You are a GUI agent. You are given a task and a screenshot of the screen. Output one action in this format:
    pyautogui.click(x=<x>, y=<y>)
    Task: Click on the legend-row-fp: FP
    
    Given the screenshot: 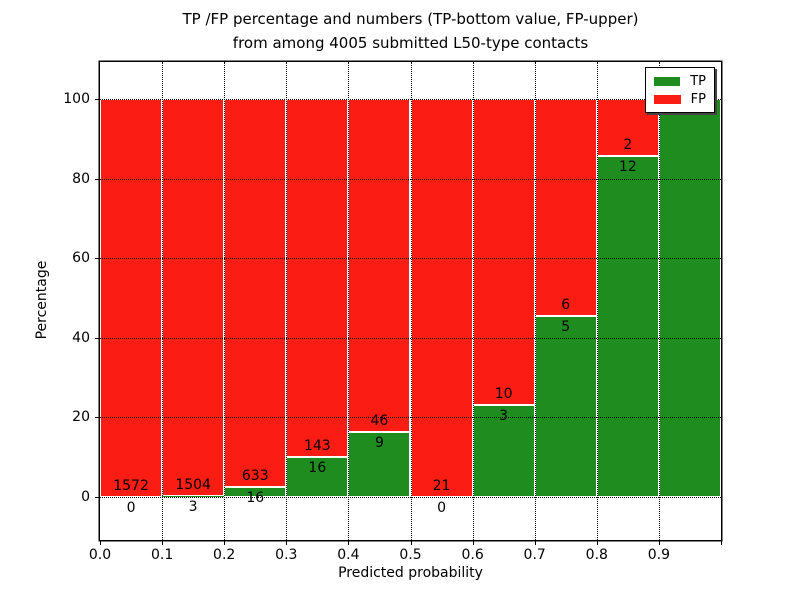 What is the action you would take?
    pyautogui.click(x=680, y=99)
    